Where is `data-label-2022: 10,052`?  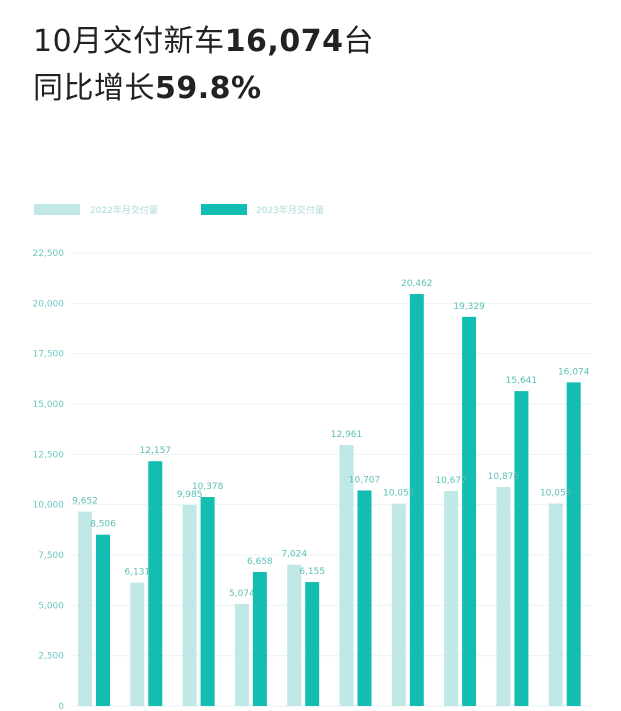
data-label-2022: 10,052 is located at coordinates (399, 494).